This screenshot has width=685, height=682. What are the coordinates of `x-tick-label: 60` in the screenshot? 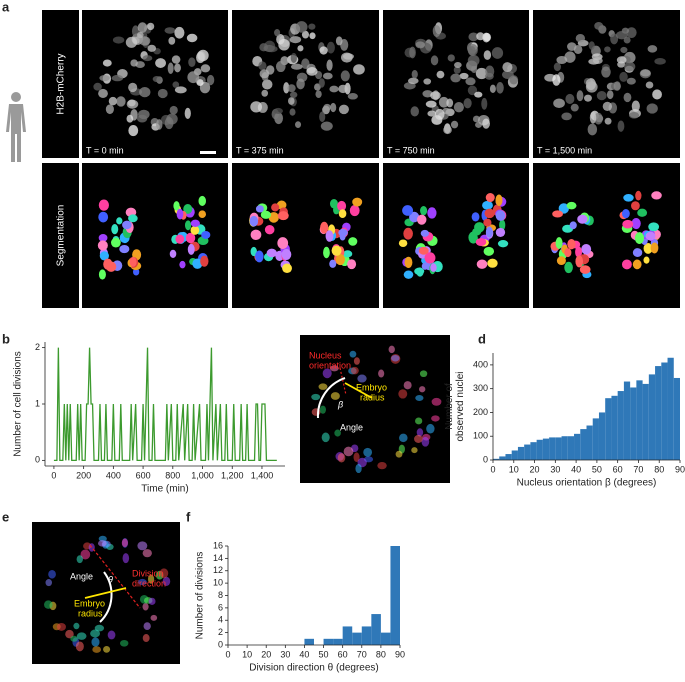 It's located at (618, 469).